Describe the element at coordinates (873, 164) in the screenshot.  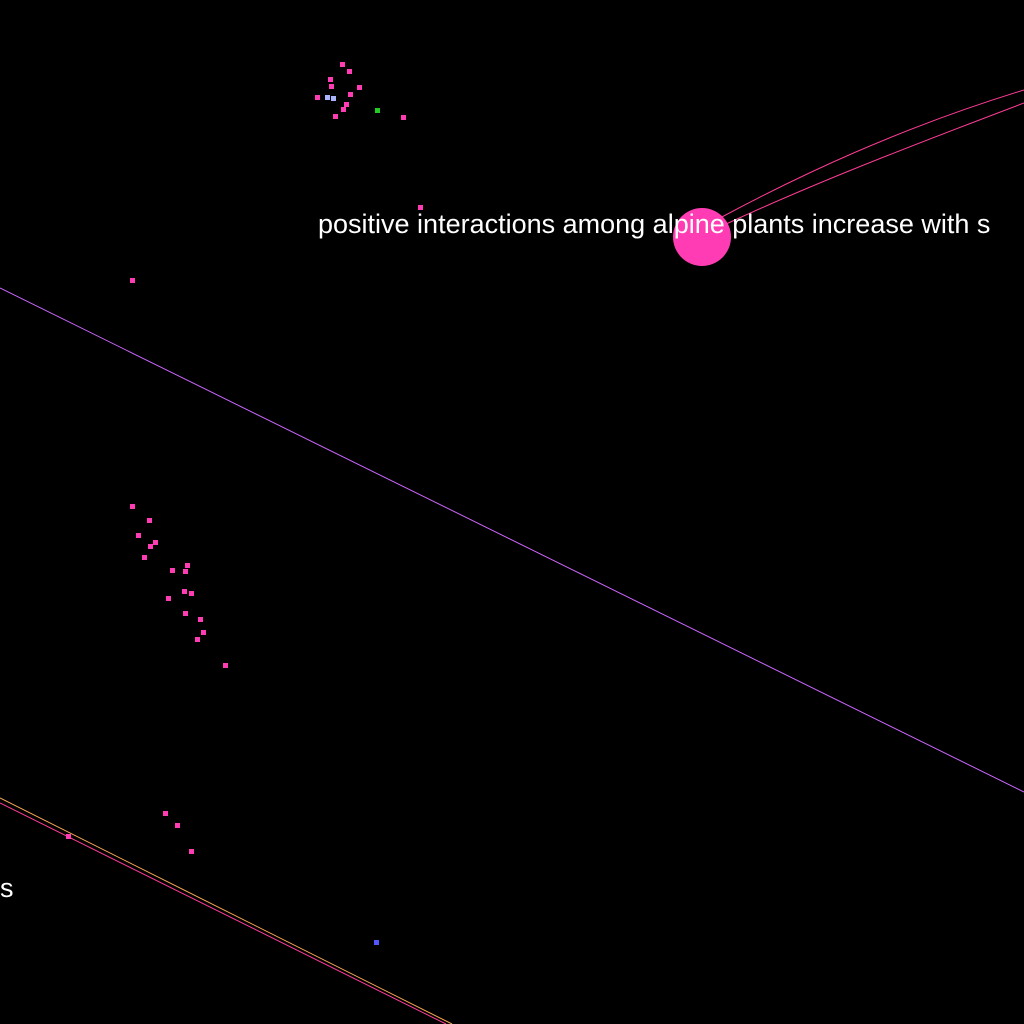
I see `edge-pink-lower` at that location.